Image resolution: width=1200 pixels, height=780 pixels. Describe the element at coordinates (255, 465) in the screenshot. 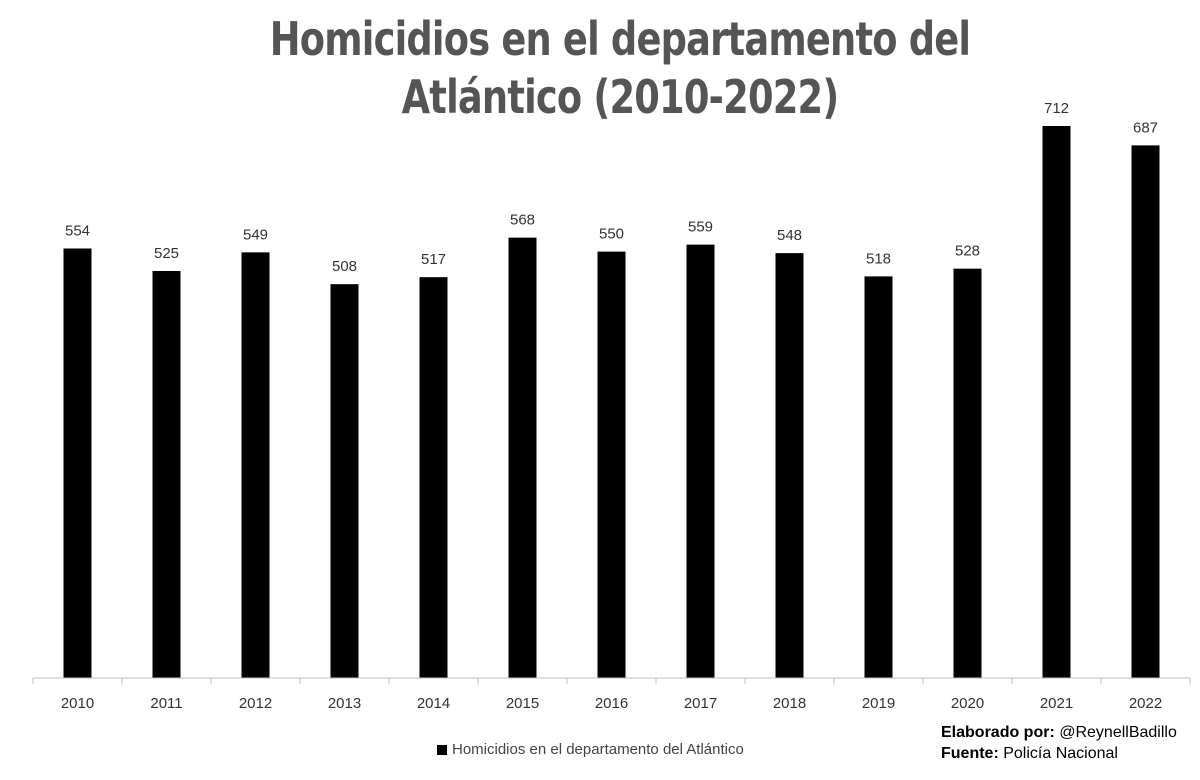

I see `bar-2012` at that location.